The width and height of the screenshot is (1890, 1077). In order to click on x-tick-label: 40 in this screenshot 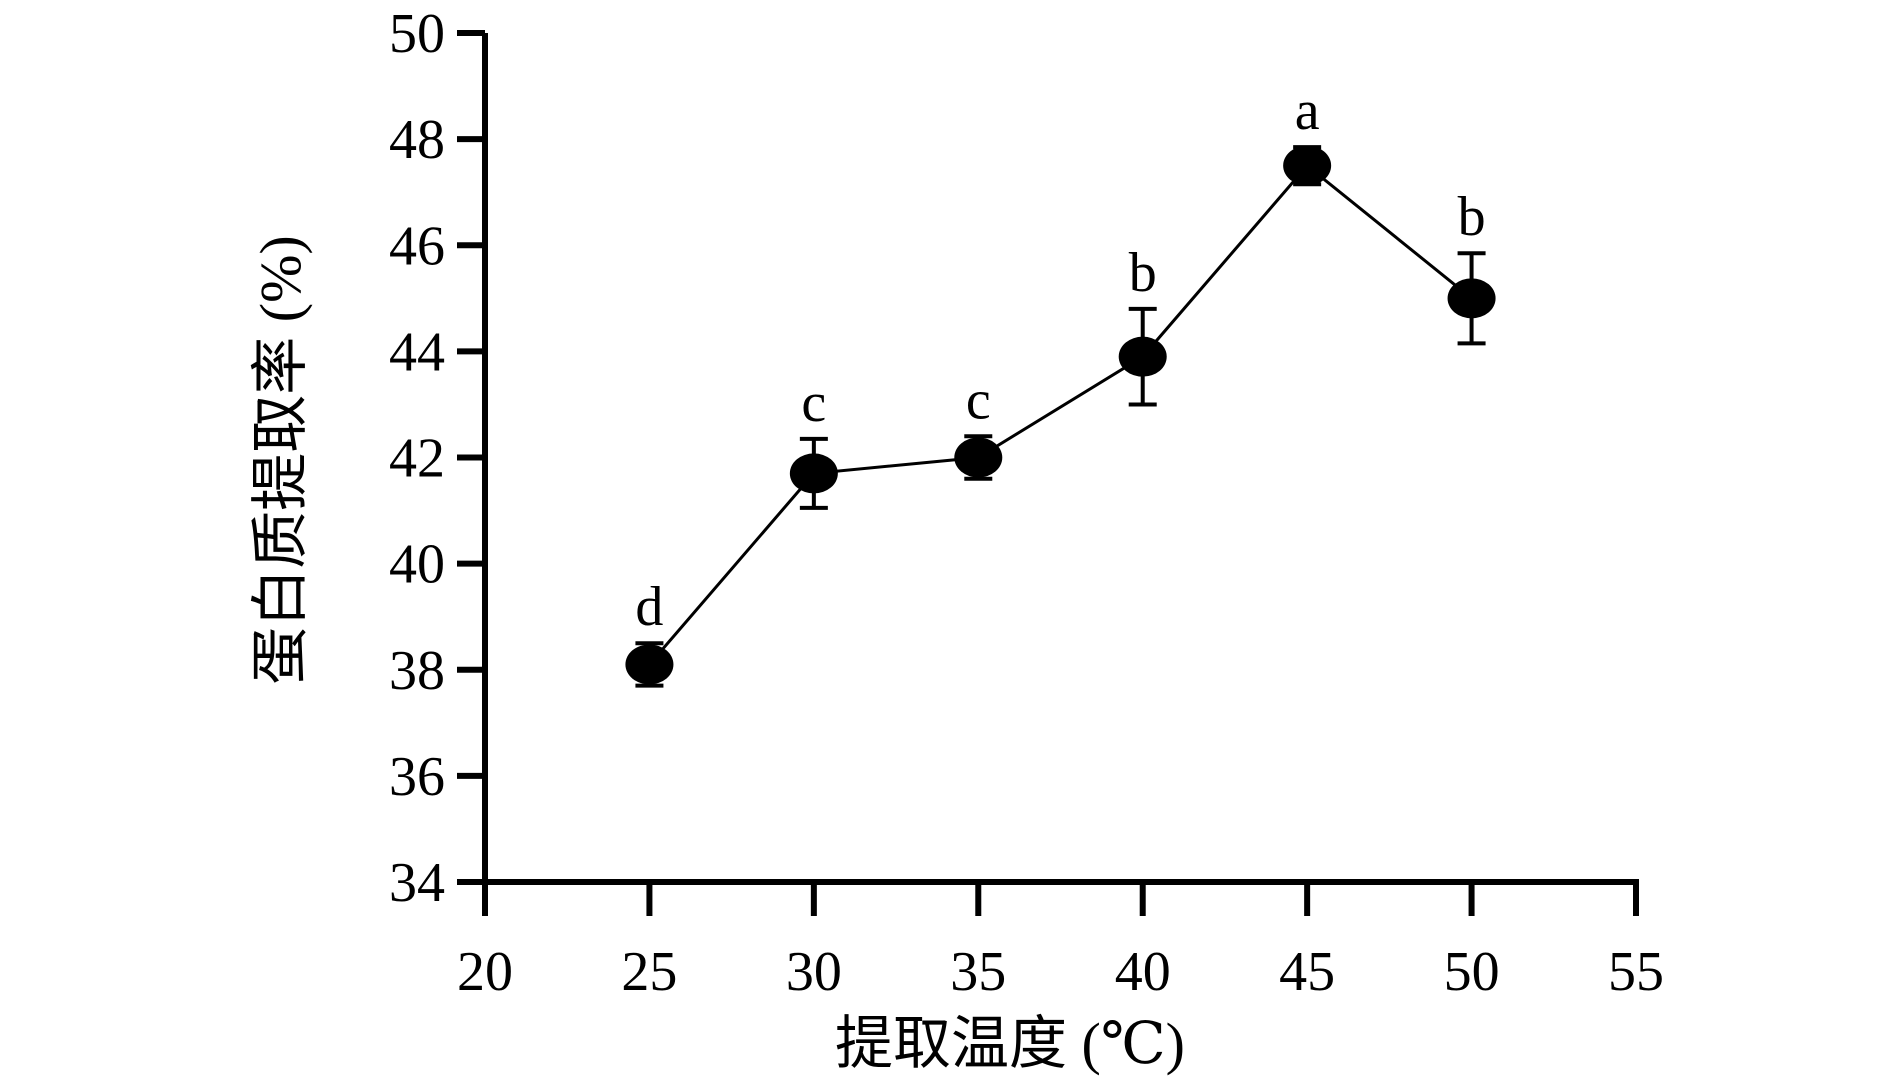, I will do `click(1143, 972)`.